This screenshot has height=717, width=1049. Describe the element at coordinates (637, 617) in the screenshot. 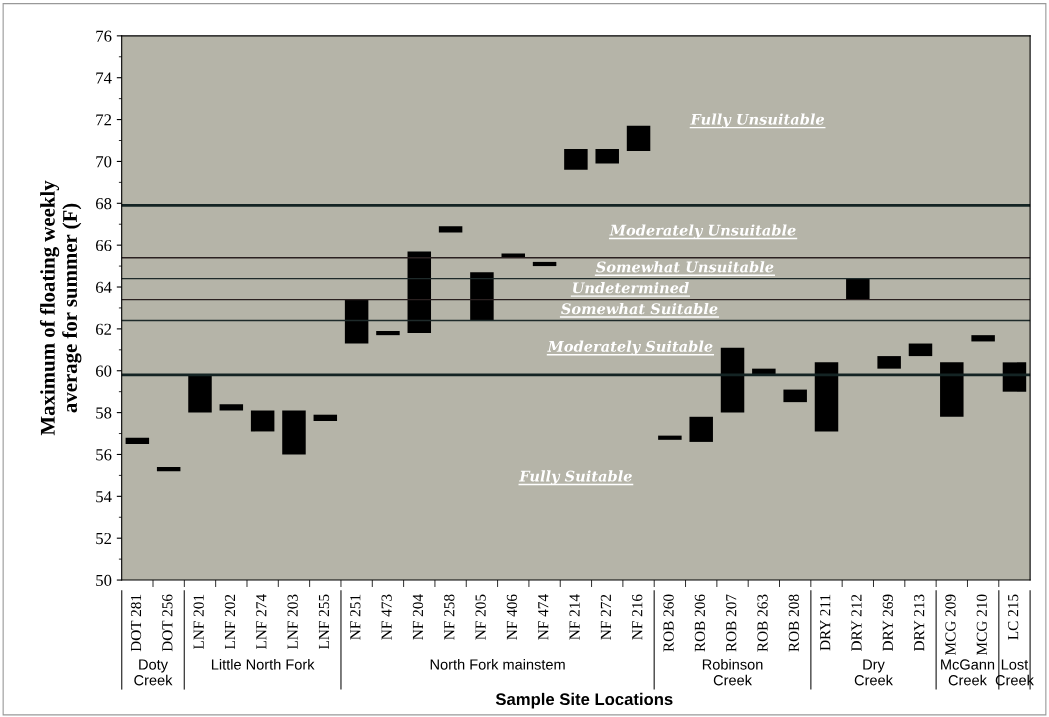

I see `x-tick-label: NF 216` at that location.